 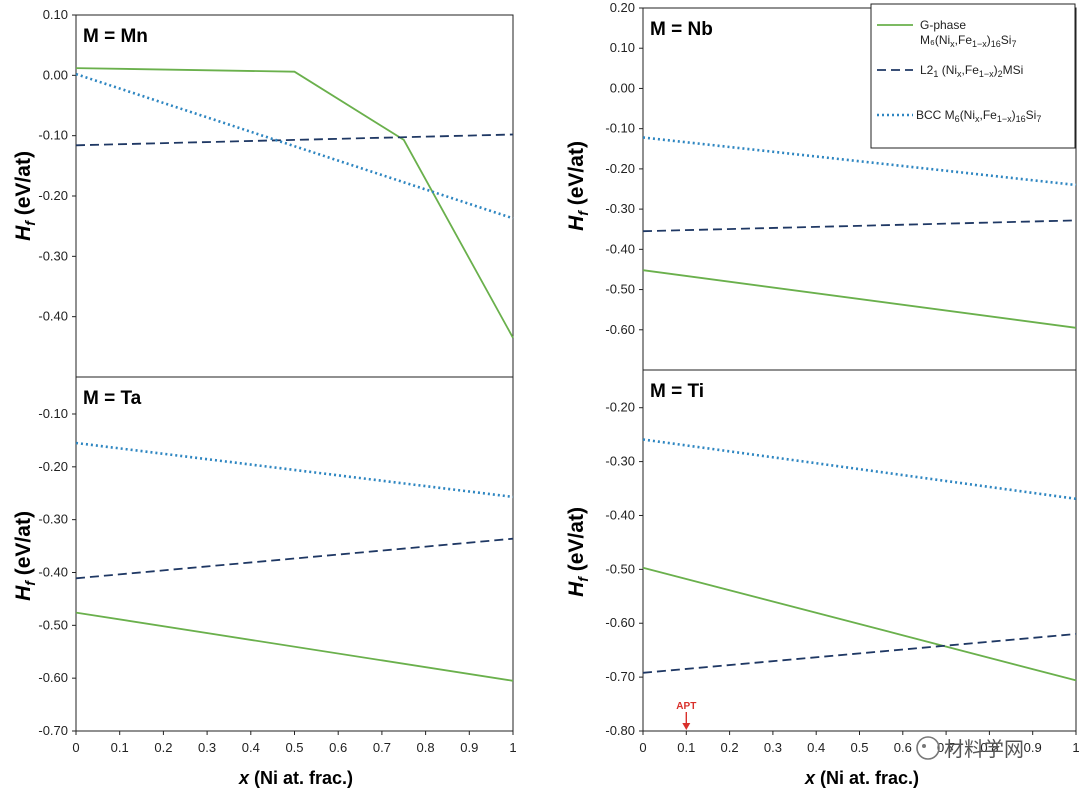 I want to click on legend-label-g-phase: G-phase, so click(x=943, y=25).